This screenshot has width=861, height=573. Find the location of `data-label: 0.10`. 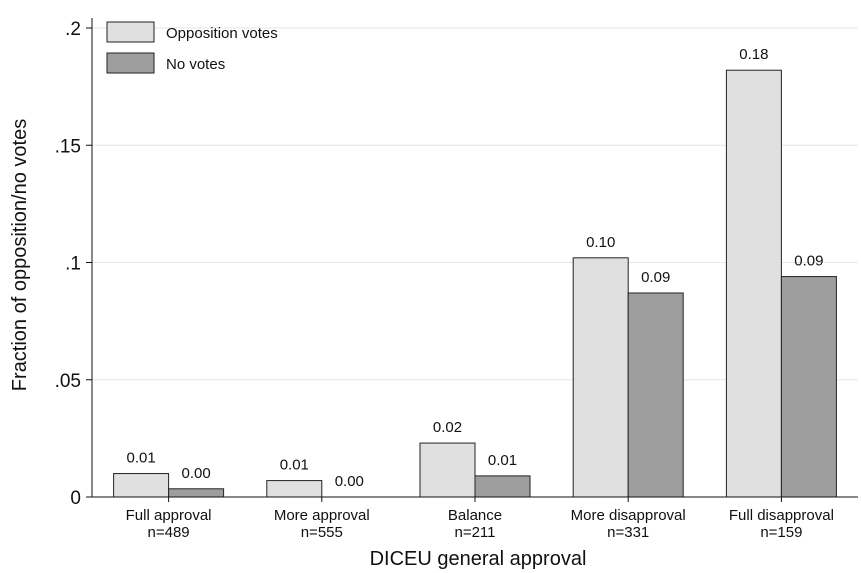

data-label: 0.10 is located at coordinates (600, 242).